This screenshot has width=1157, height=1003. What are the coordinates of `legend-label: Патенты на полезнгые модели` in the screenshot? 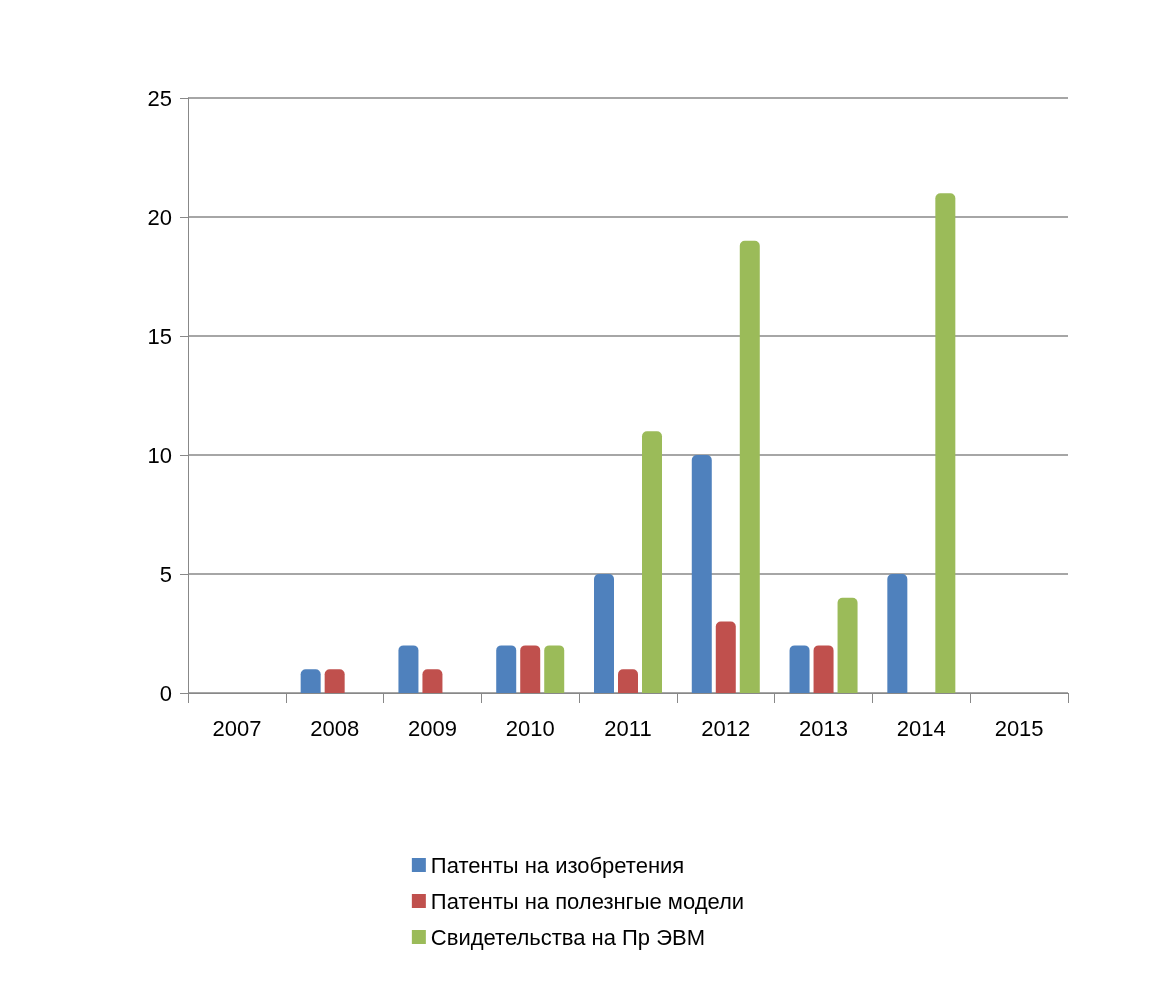 It's located at (587, 901).